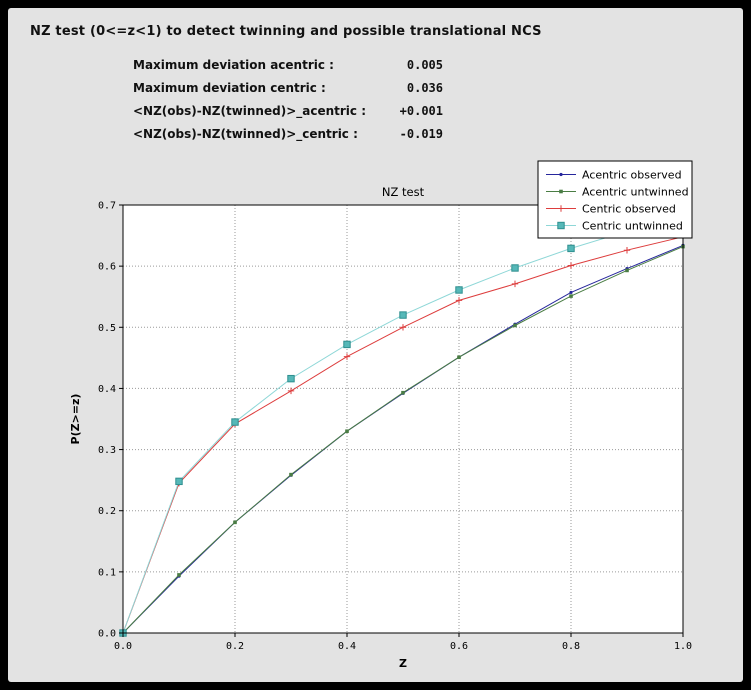  I want to click on svg-text: Acentric untwinned, so click(635, 192).